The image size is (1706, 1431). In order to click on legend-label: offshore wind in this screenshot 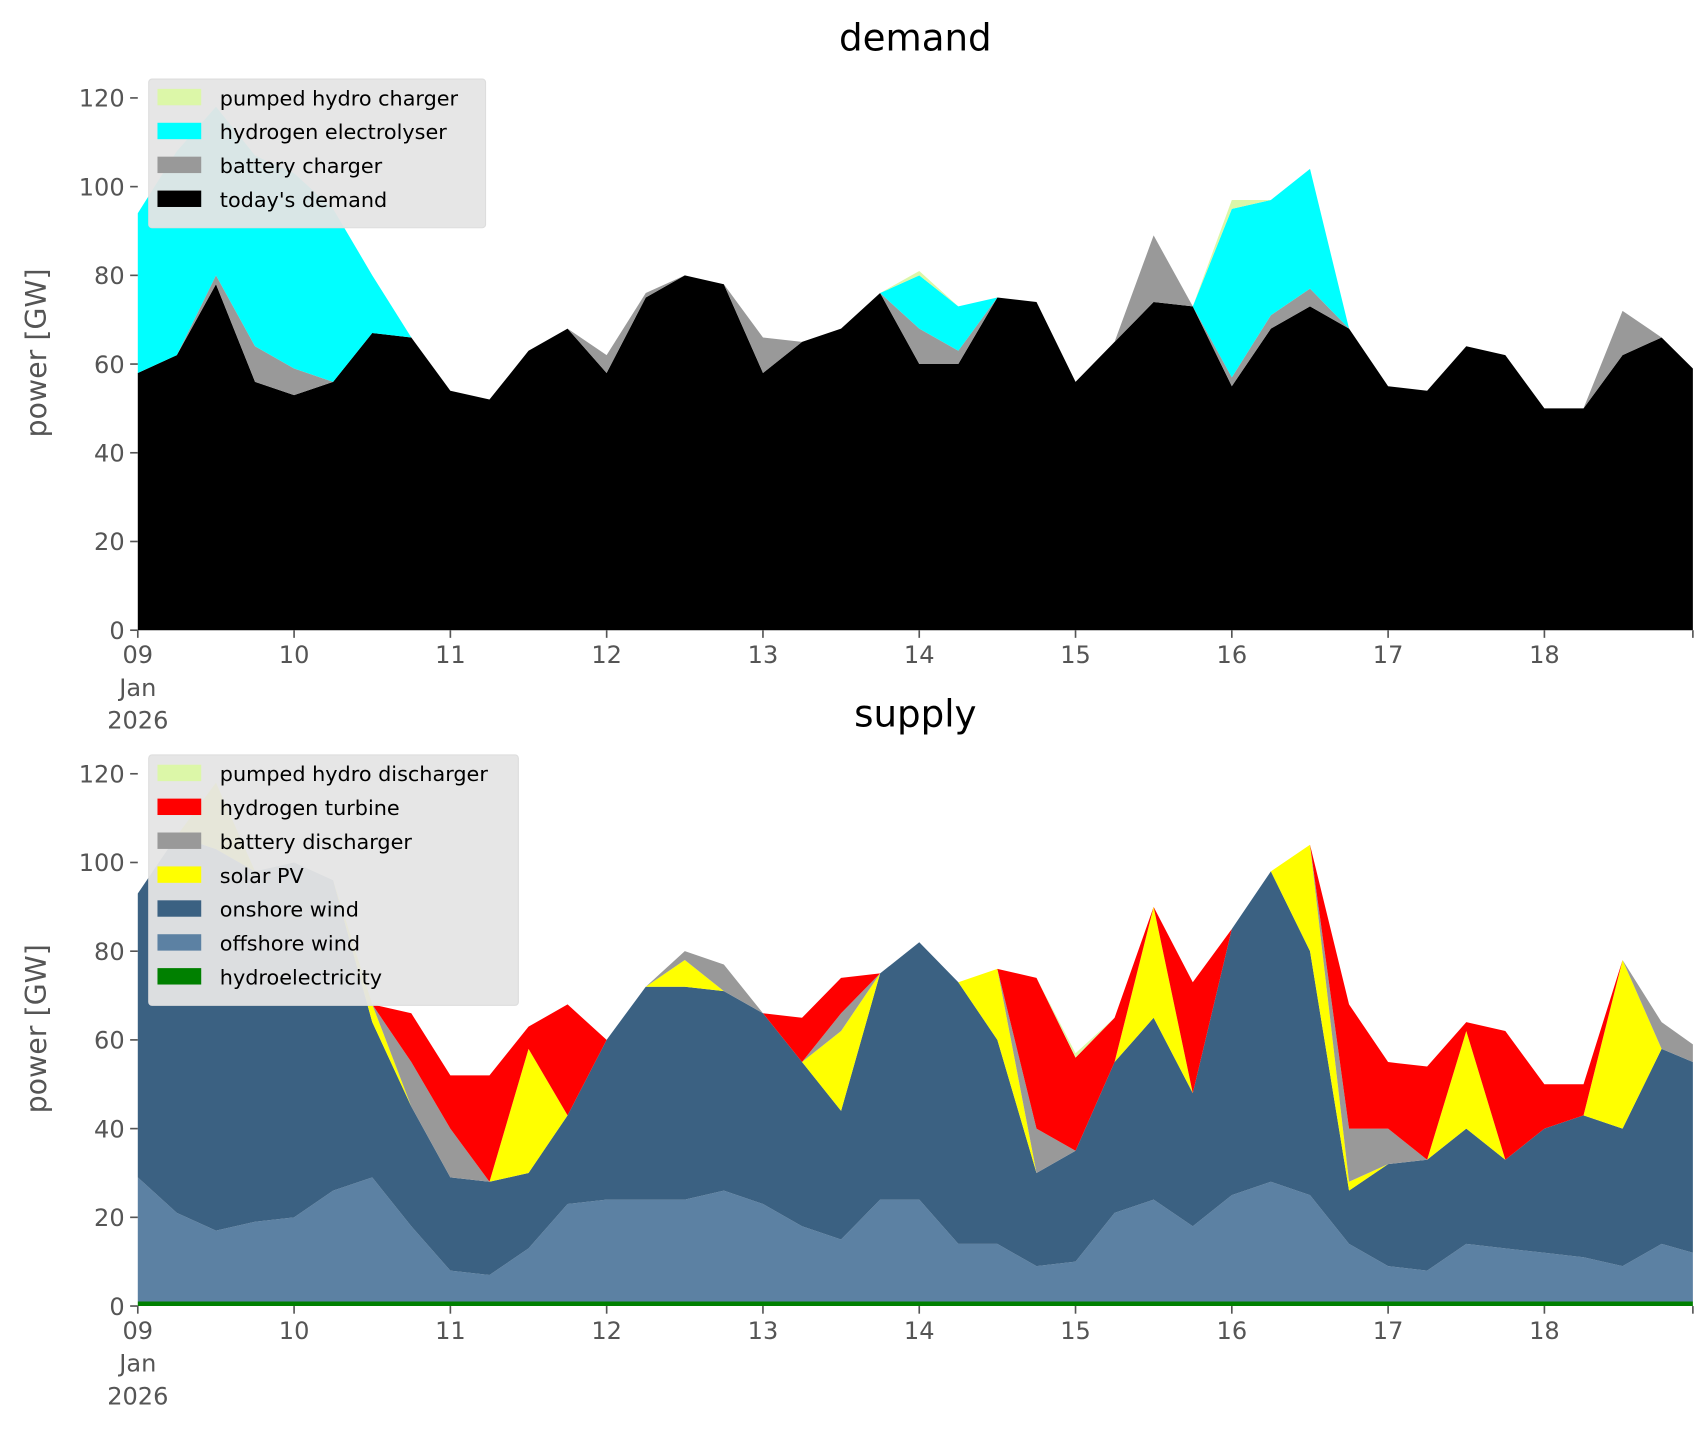, I will do `click(290, 944)`.